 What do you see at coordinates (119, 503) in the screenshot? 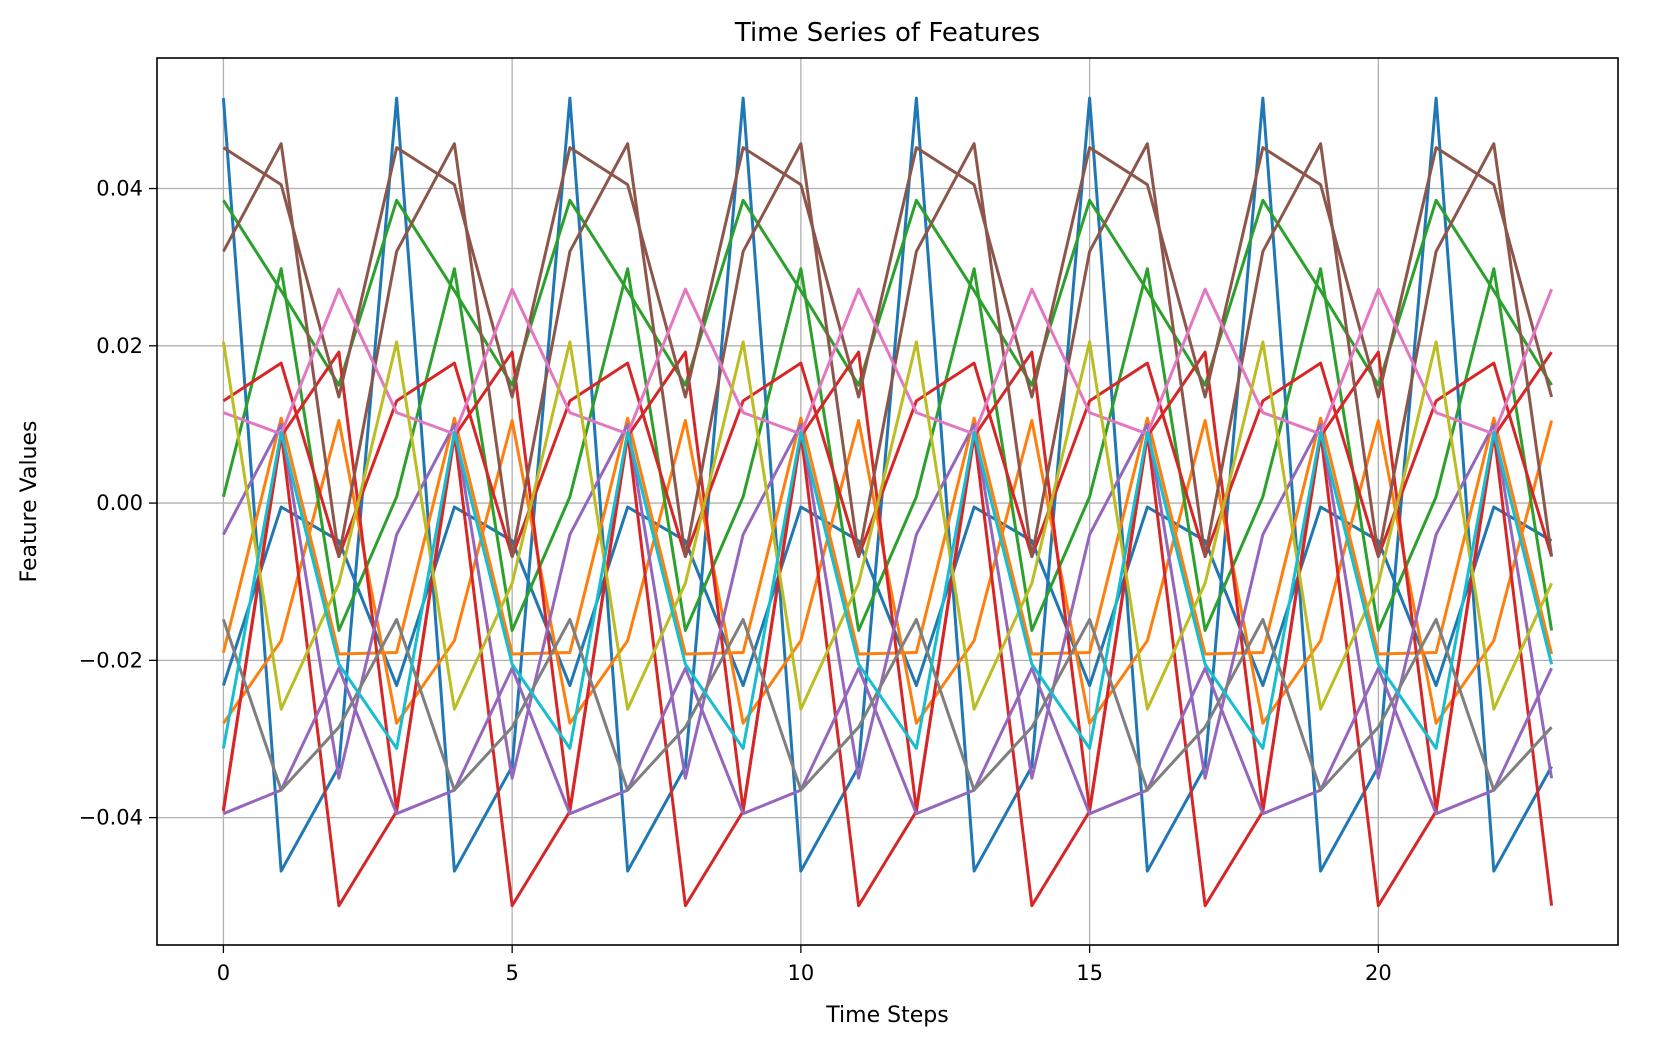
I see `y-tick-label: 0.00` at bounding box center [119, 503].